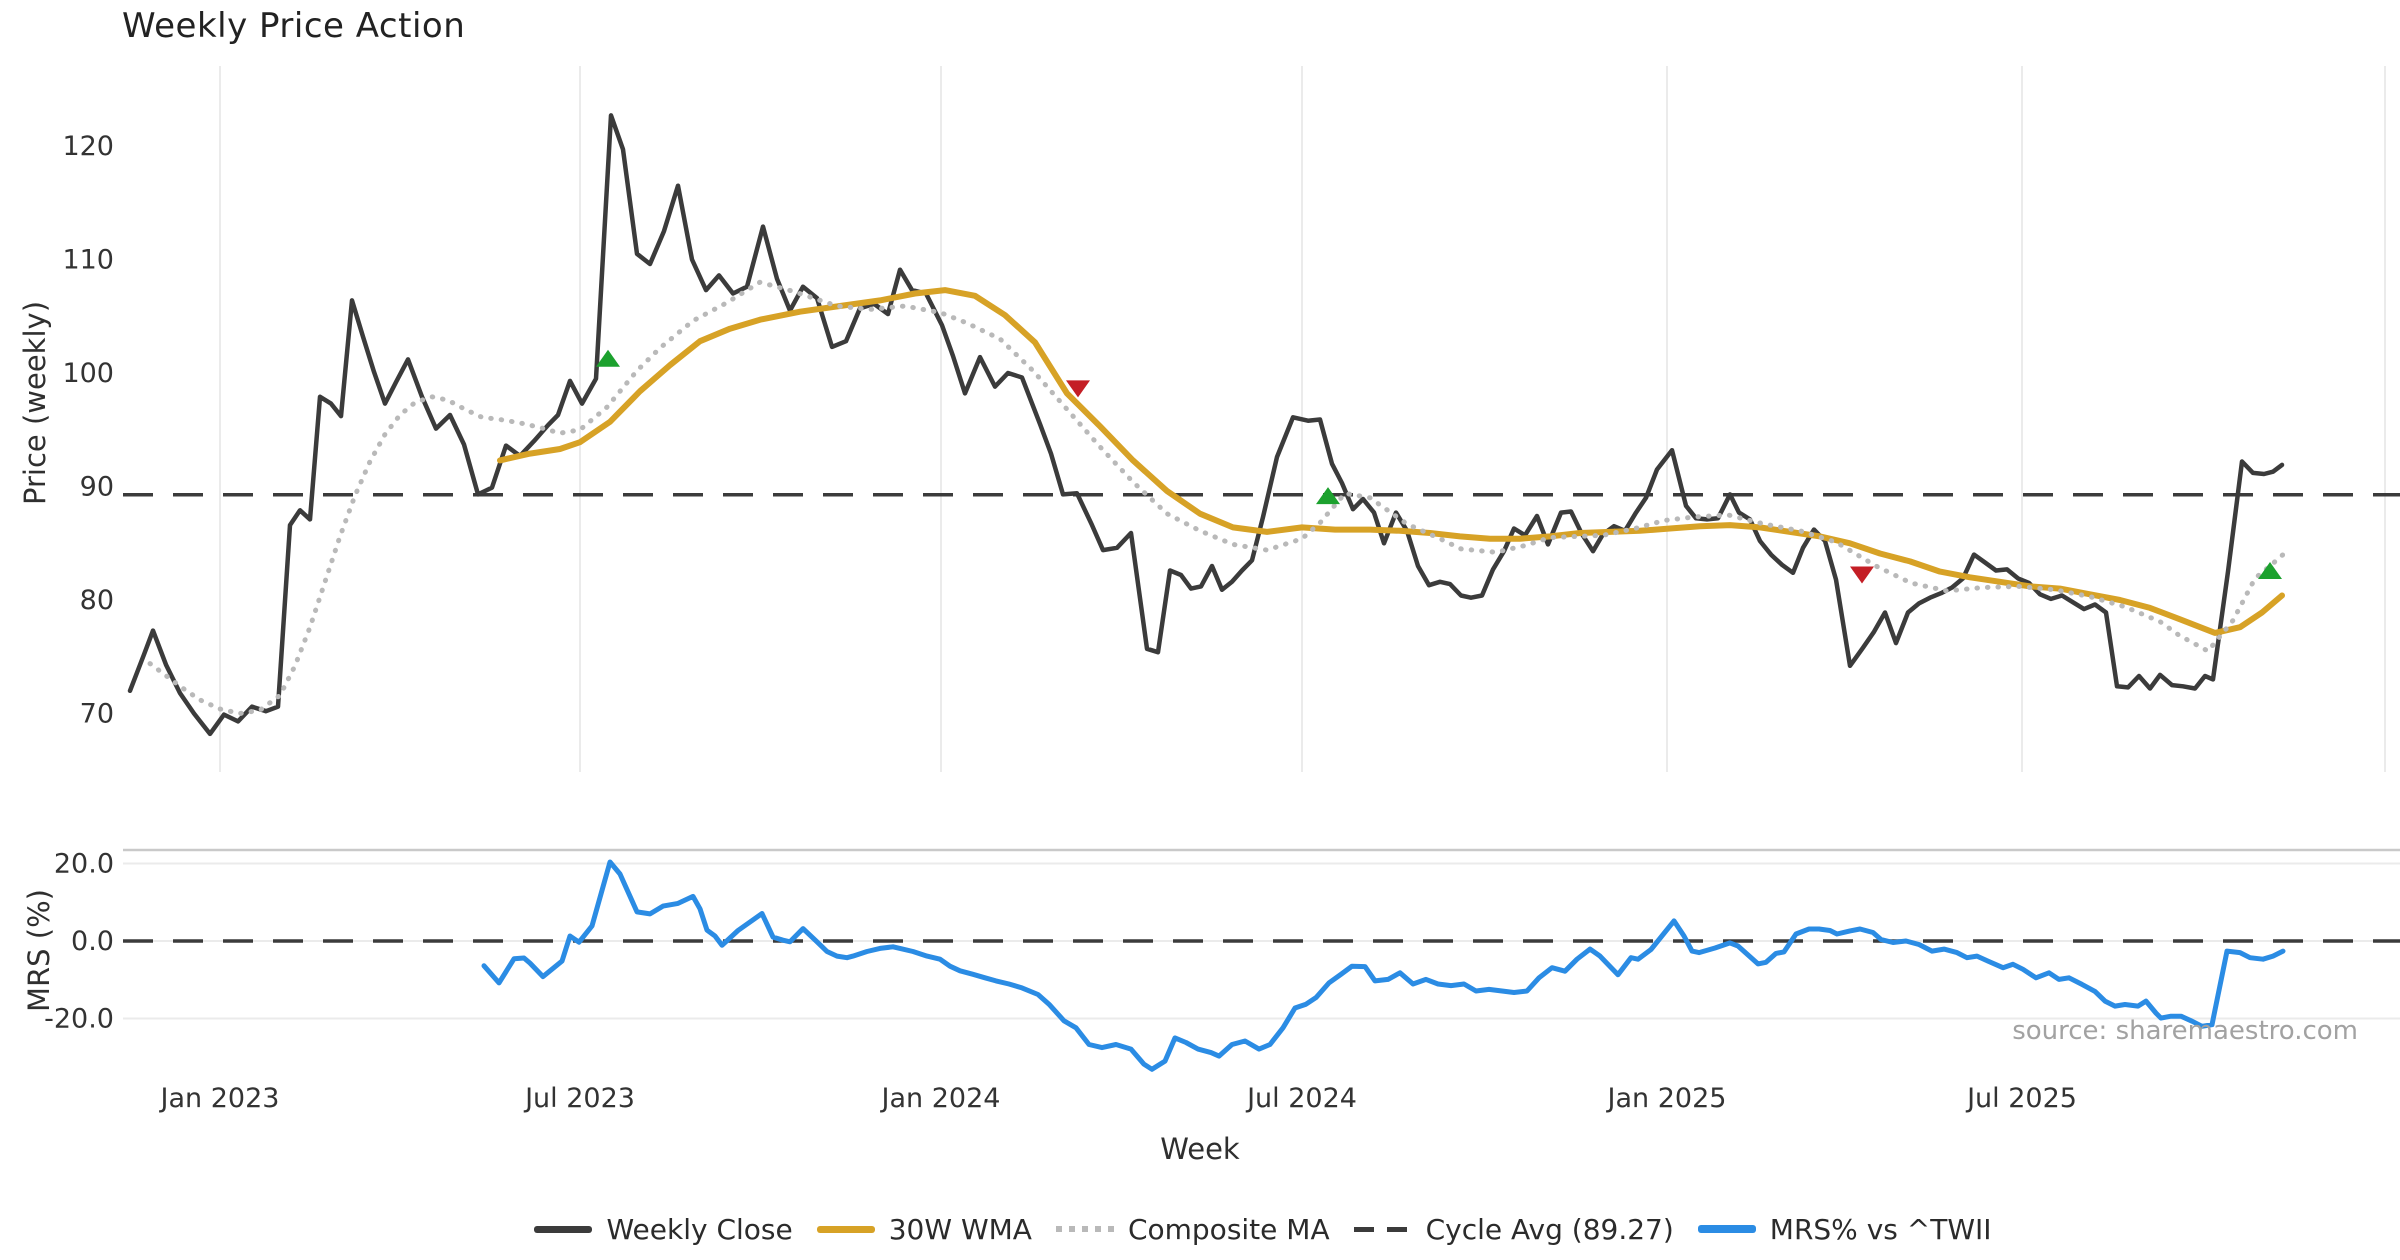 The height and width of the screenshot is (1260, 2400). What do you see at coordinates (1383, 965) in the screenshot?
I see `mrs-pct-line` at bounding box center [1383, 965].